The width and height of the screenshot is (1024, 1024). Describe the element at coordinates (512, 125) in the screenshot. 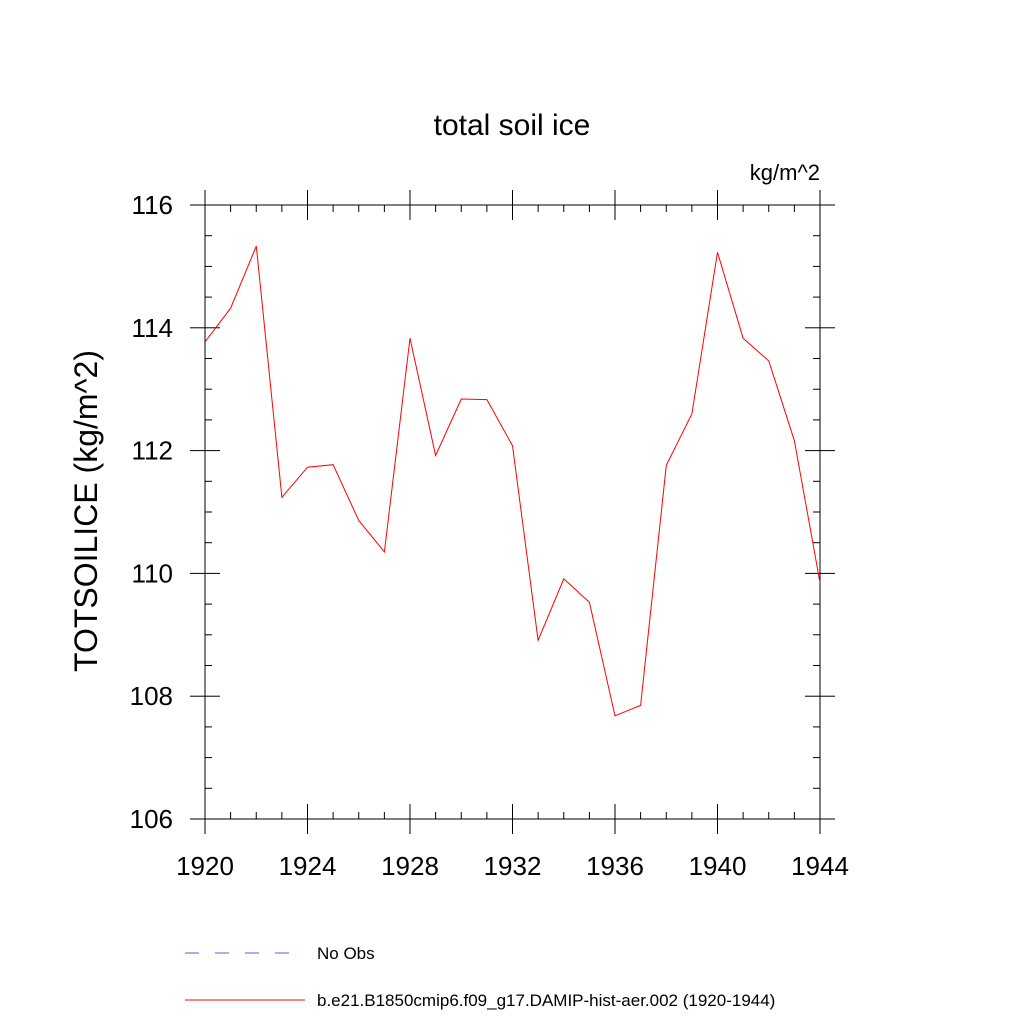

I see `chart-title: total soil ice` at that location.